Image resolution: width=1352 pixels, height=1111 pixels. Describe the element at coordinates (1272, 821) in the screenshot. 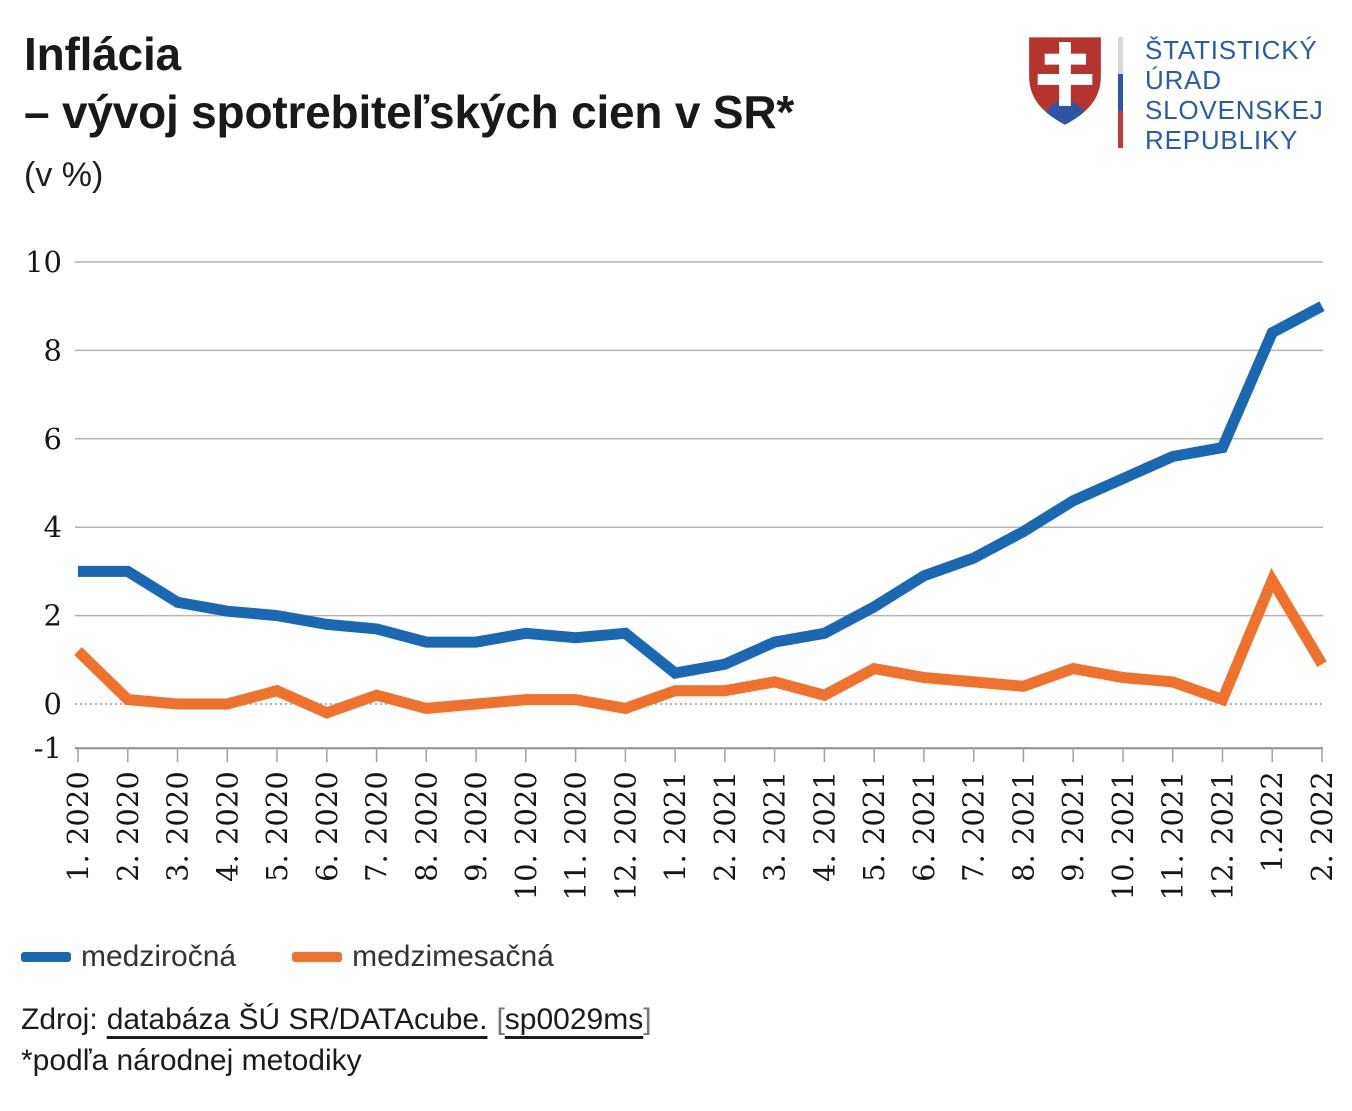

I see `x-tick-label: 1.2022` at that location.